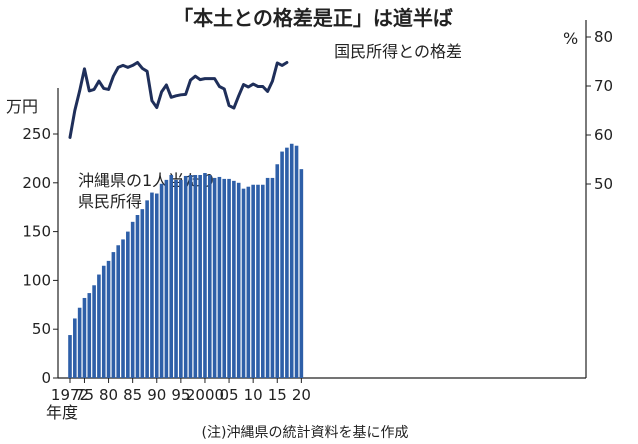 The height and width of the screenshot is (444, 638). I want to click on line-point-2003, so click(219, 86).